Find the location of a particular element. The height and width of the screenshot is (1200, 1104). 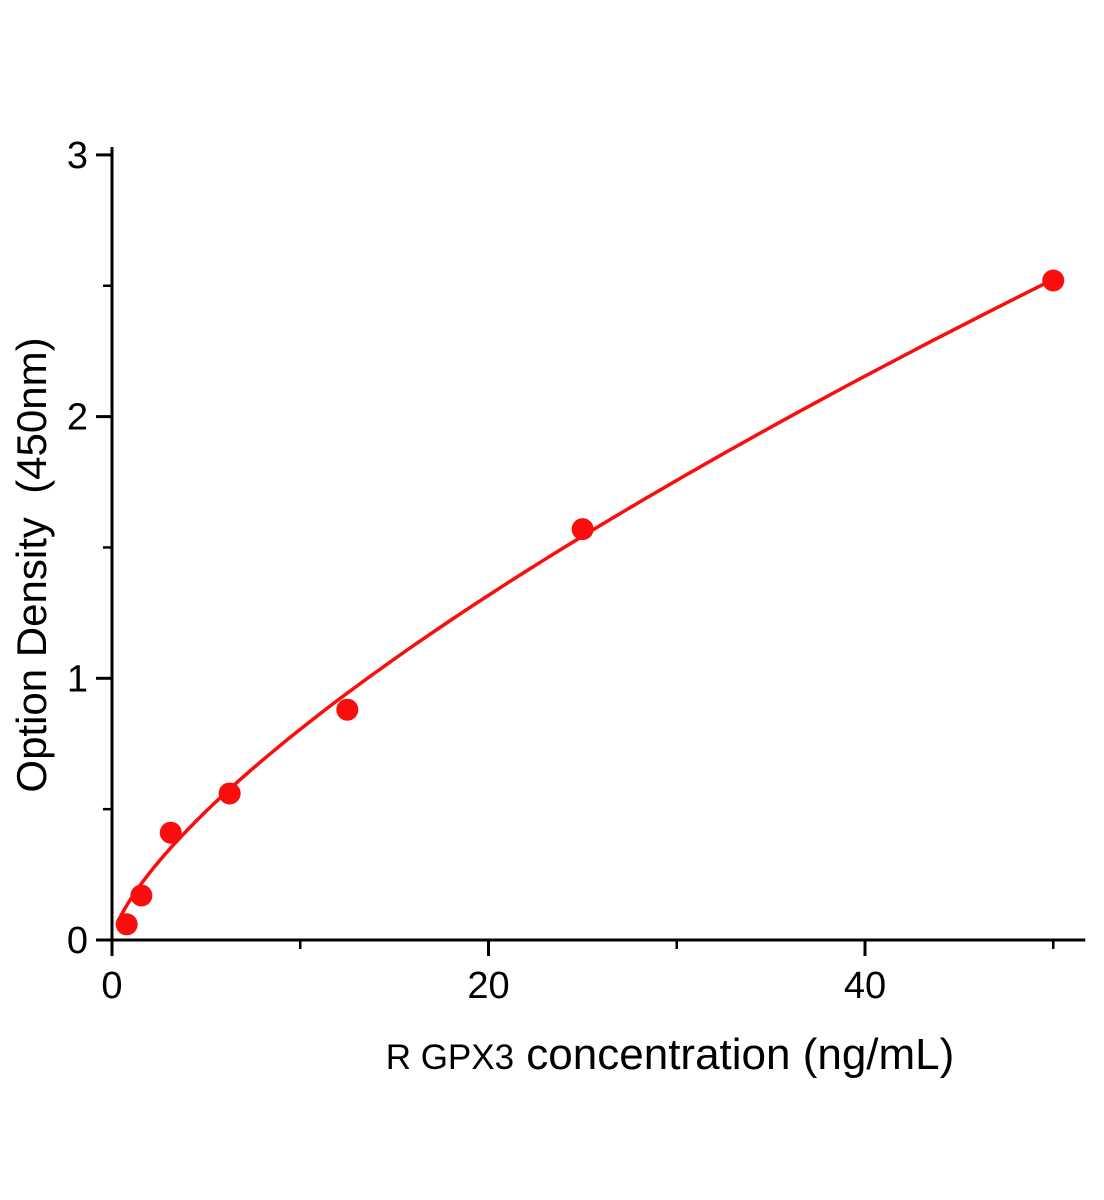

y-tick-label: 1 is located at coordinates (77, 679).